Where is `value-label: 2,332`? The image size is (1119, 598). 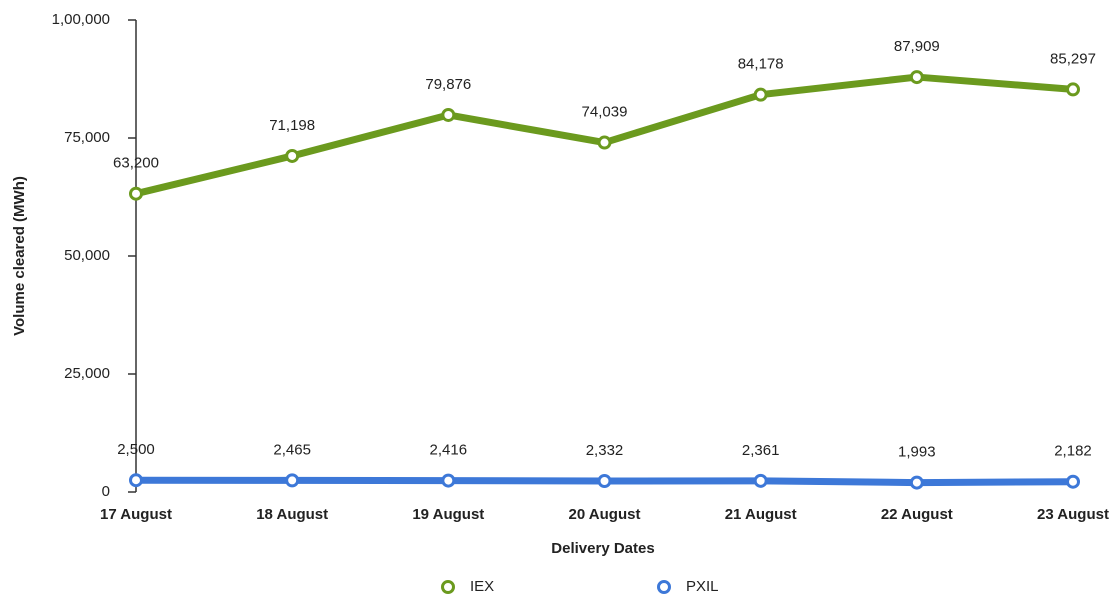
value-label: 2,332 is located at coordinates (605, 450).